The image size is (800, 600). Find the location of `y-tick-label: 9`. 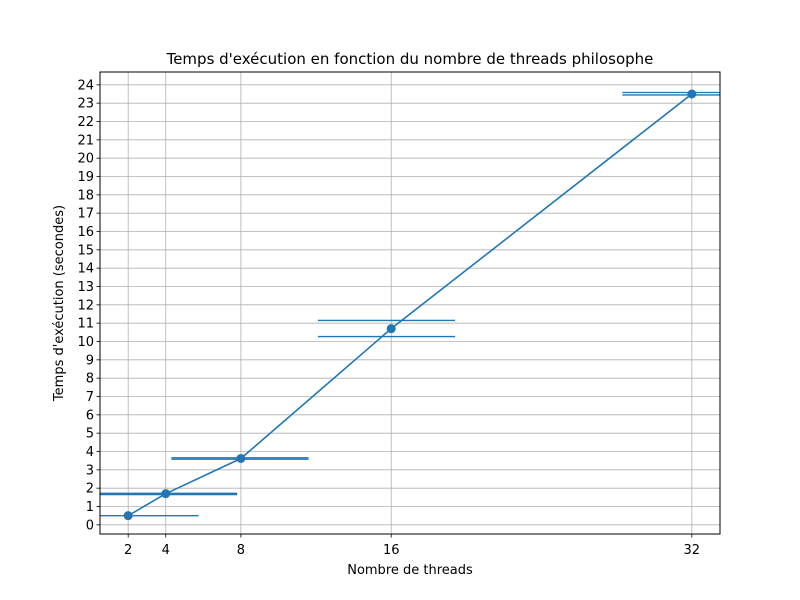

y-tick-label: 9 is located at coordinates (90, 360).